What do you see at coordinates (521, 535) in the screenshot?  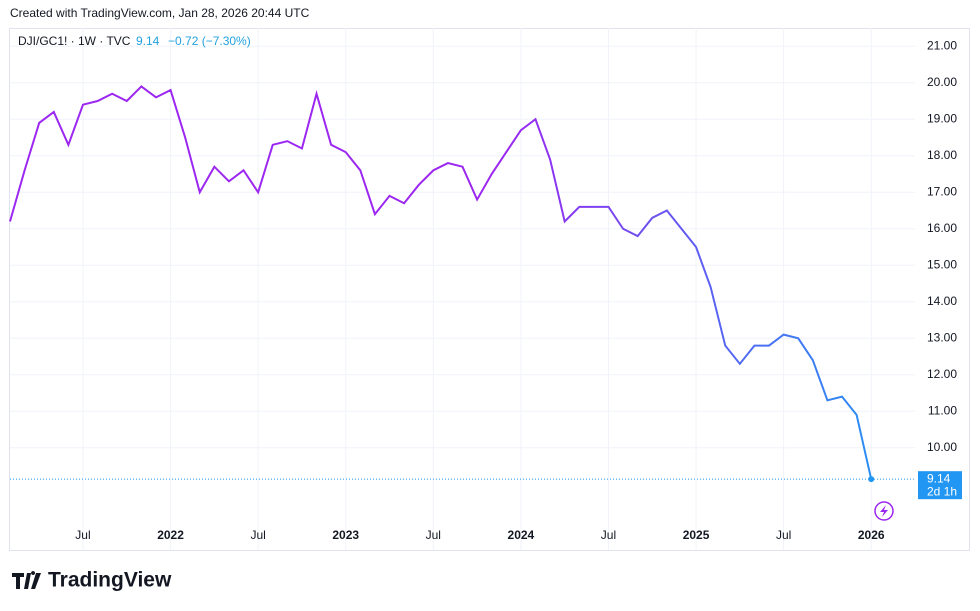 I see `x-tick-label: 2024` at bounding box center [521, 535].